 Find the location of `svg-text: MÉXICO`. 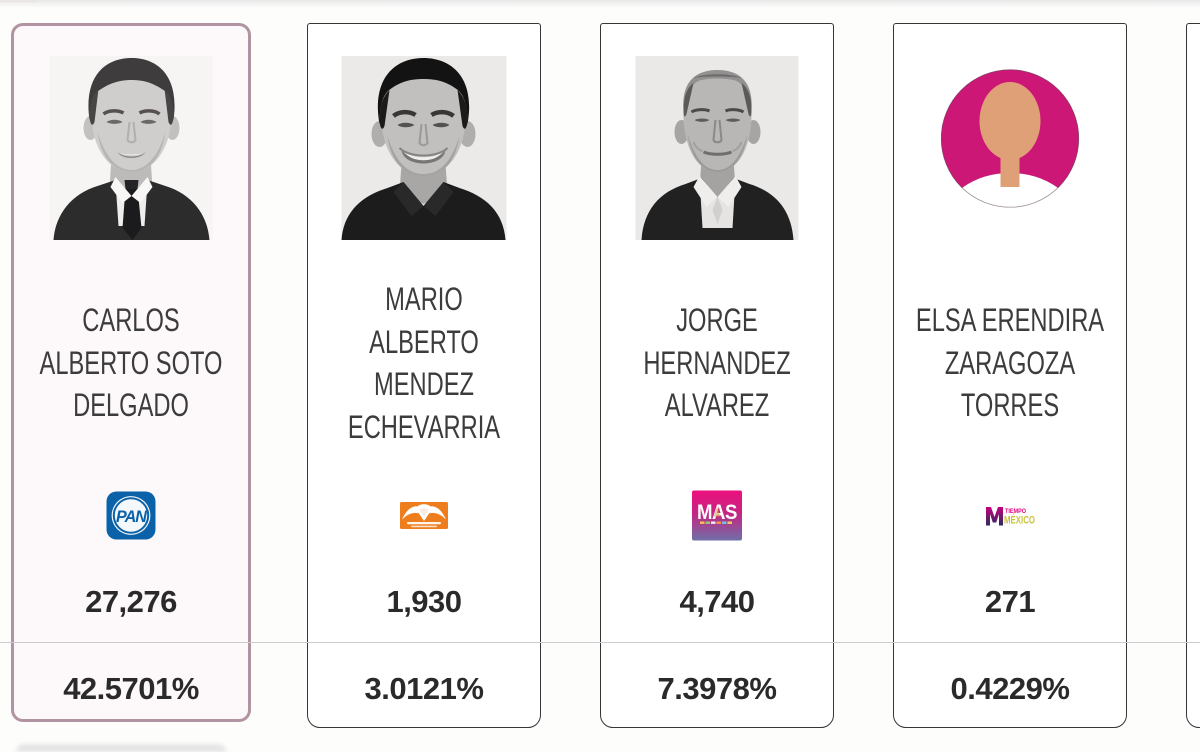

svg-text: MÉXICO is located at coordinates (1019, 520).